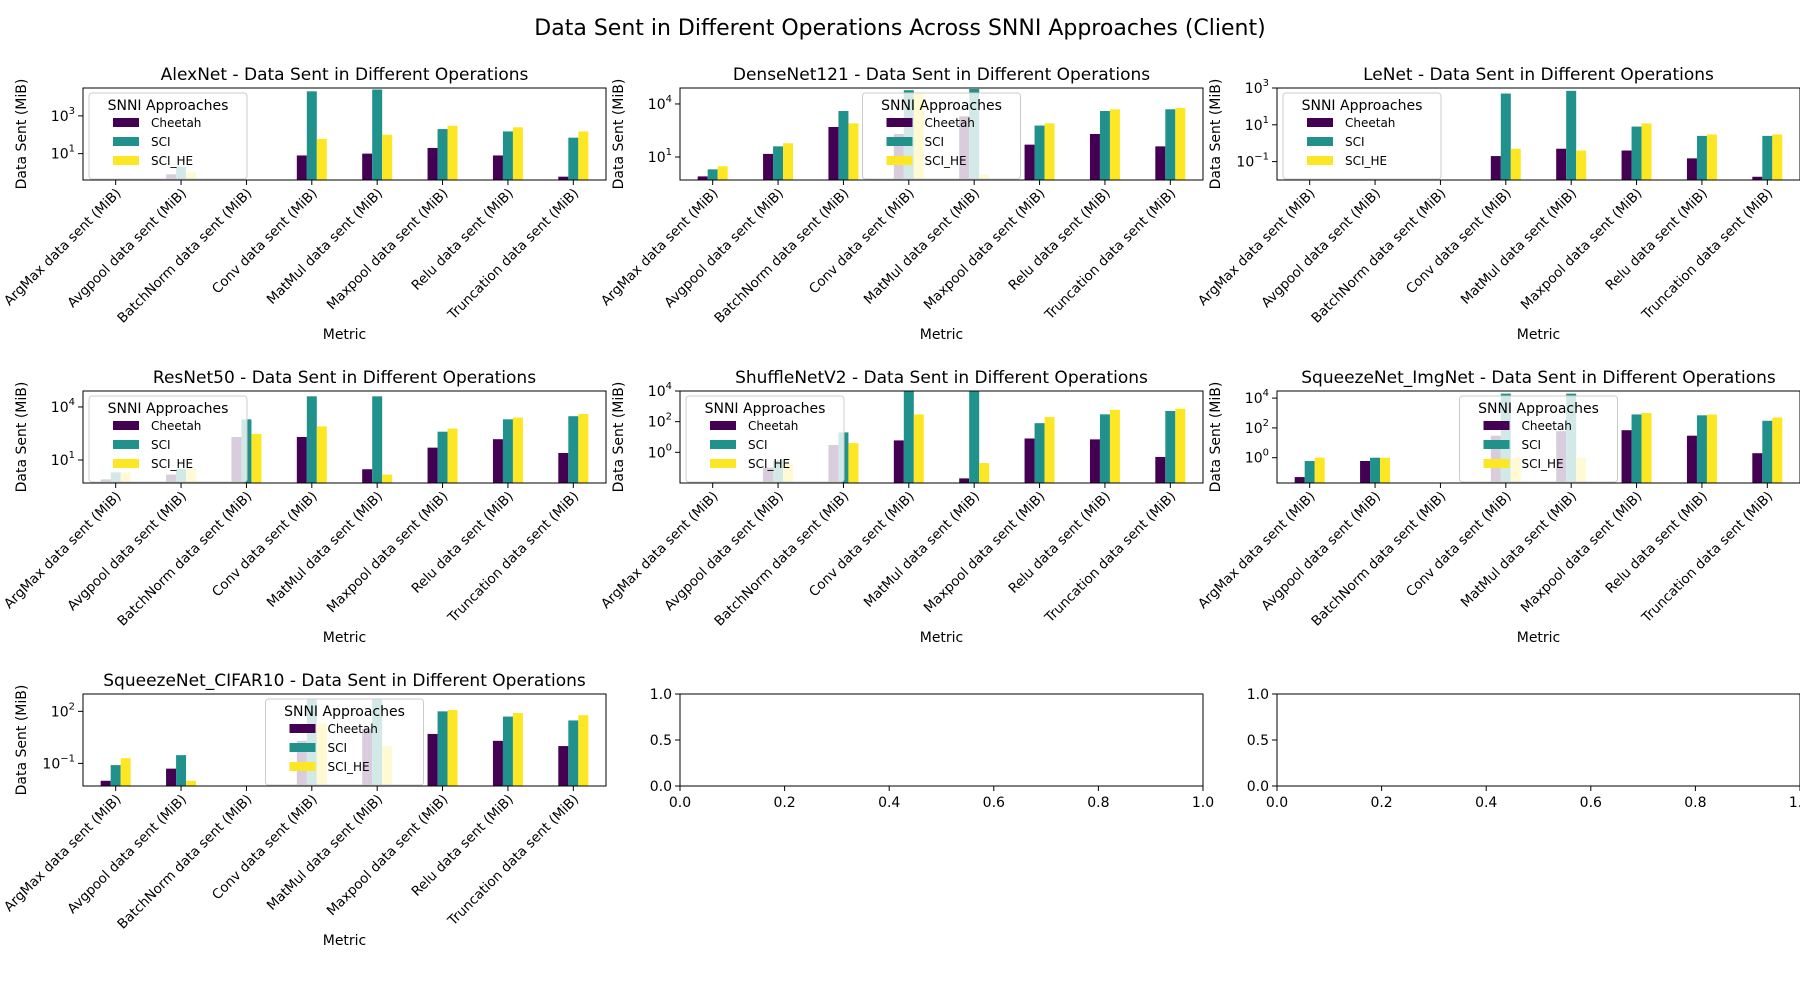 This screenshot has width=1800, height=1000. I want to click on axes-frame, so click(941, 437).